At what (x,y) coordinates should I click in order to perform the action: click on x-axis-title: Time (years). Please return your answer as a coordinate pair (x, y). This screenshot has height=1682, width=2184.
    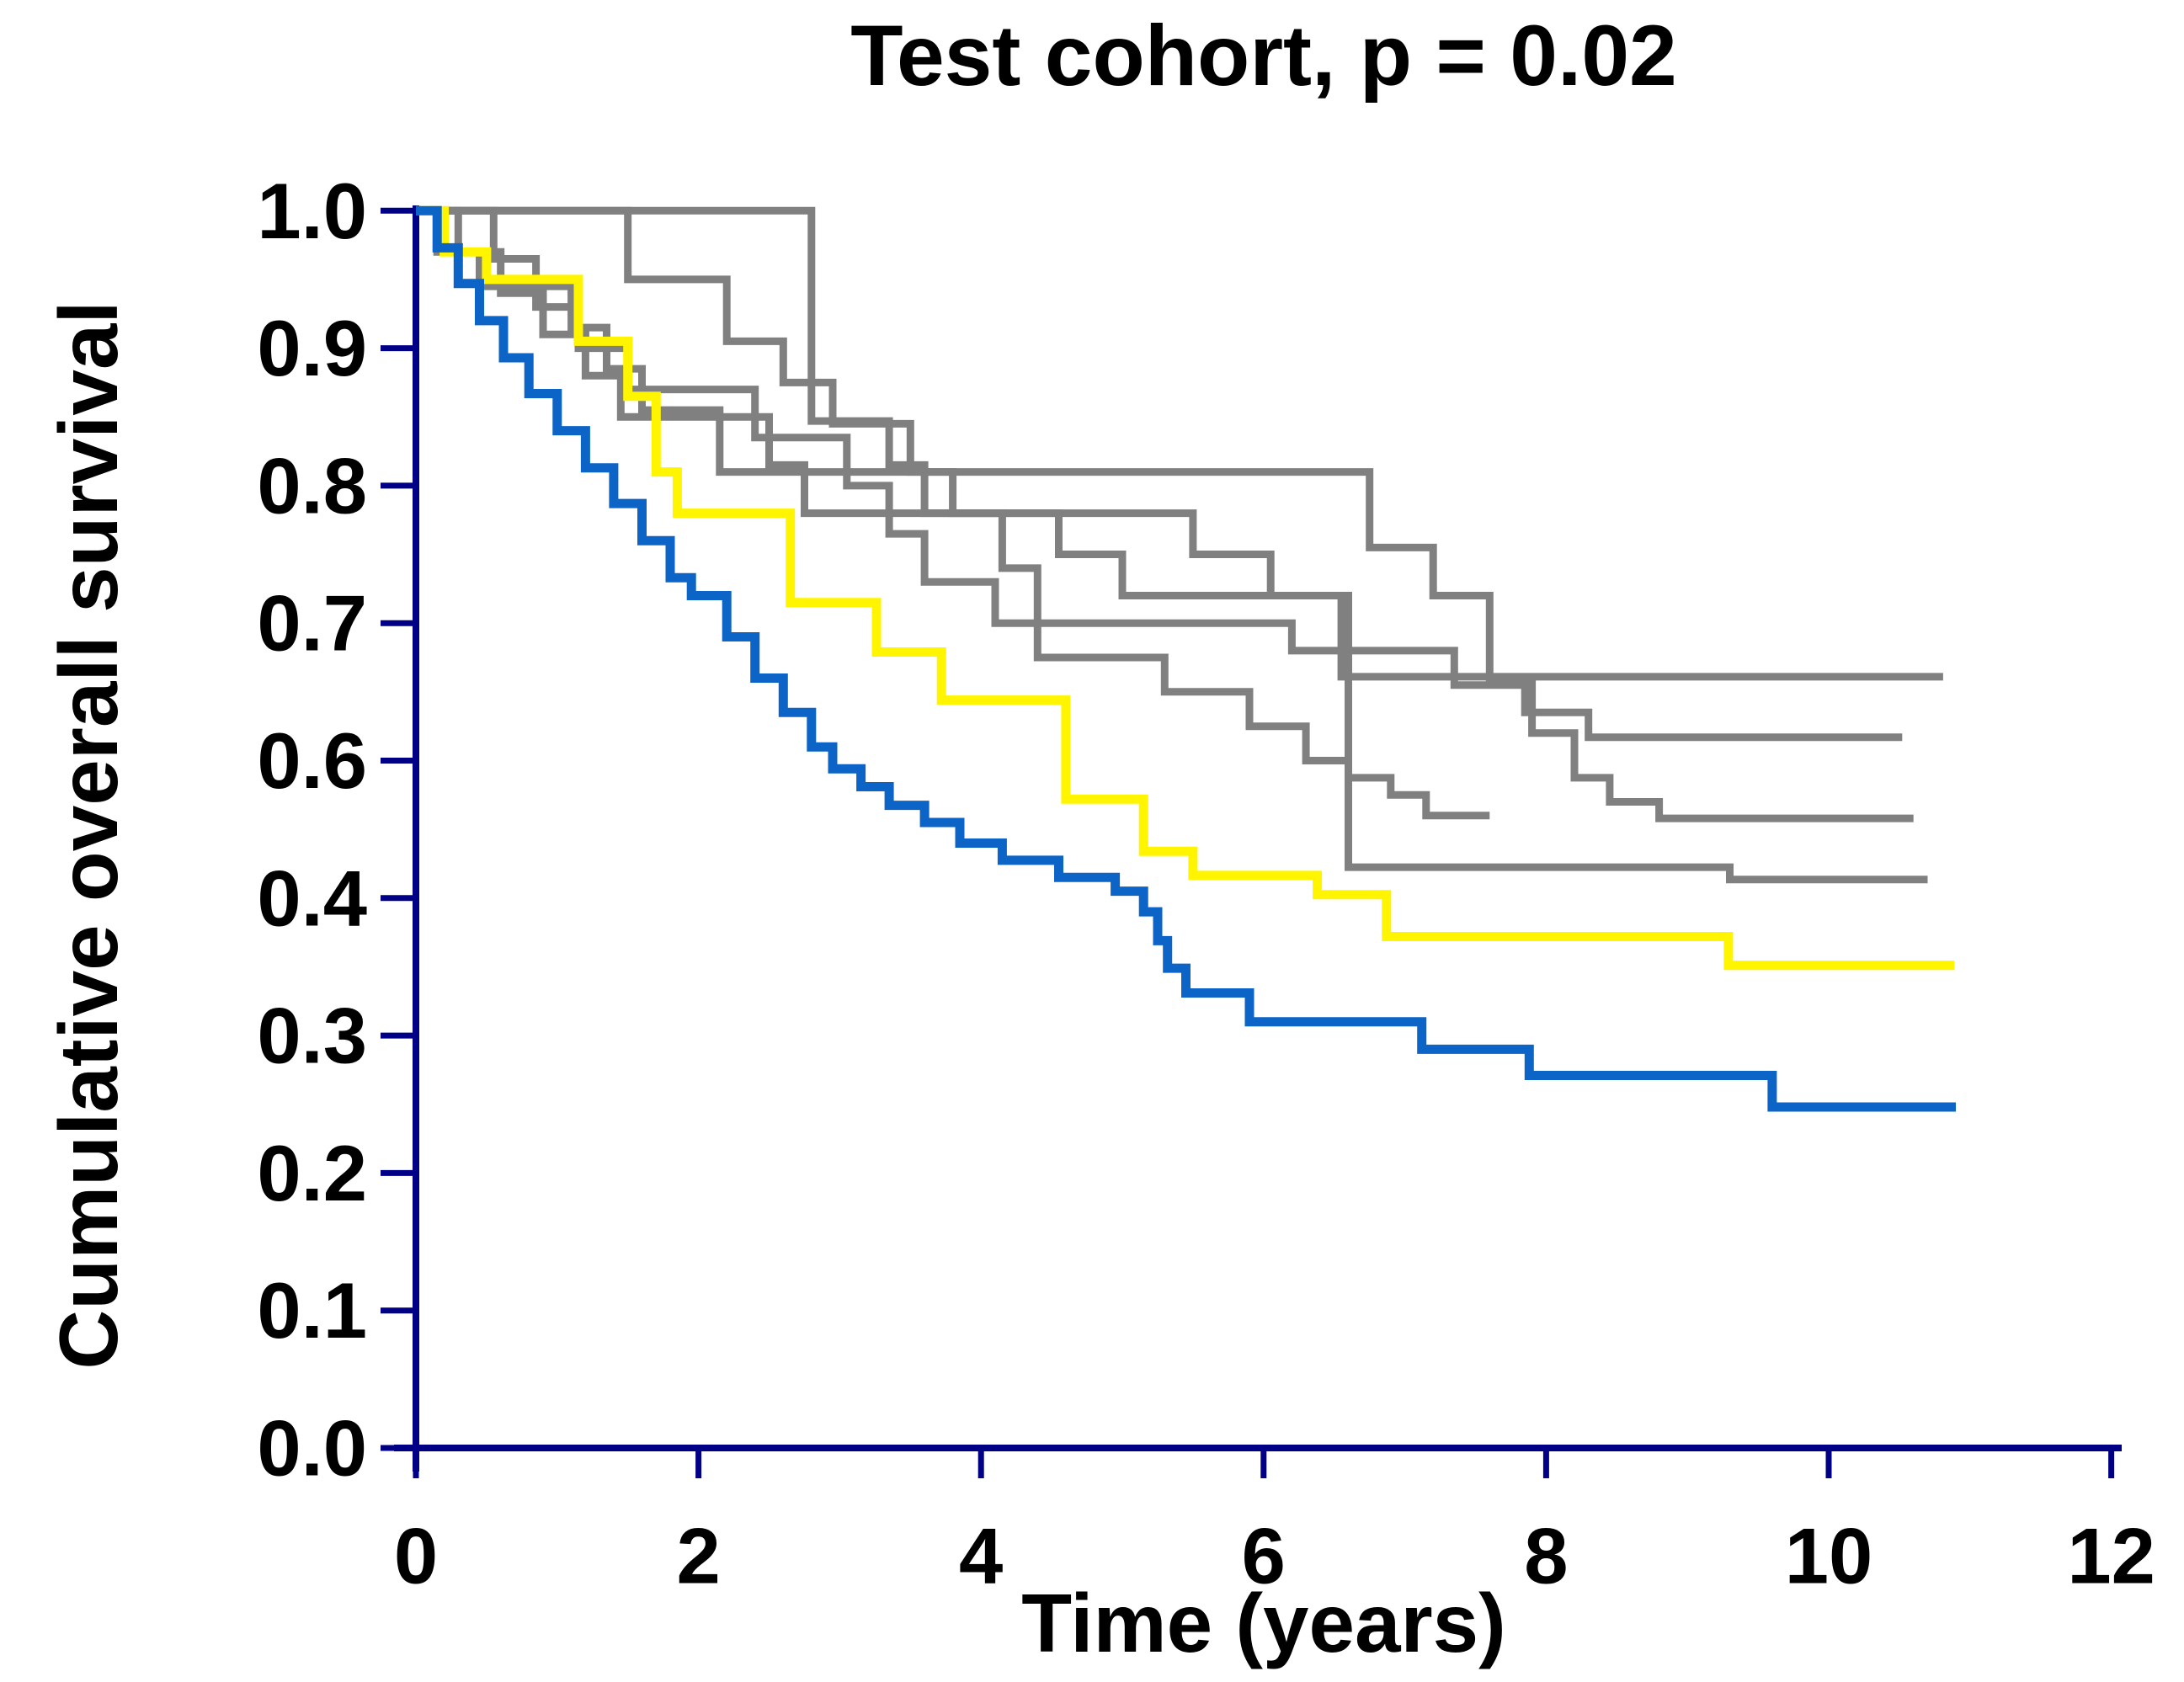
    Looking at the image, I should click on (1264, 1623).